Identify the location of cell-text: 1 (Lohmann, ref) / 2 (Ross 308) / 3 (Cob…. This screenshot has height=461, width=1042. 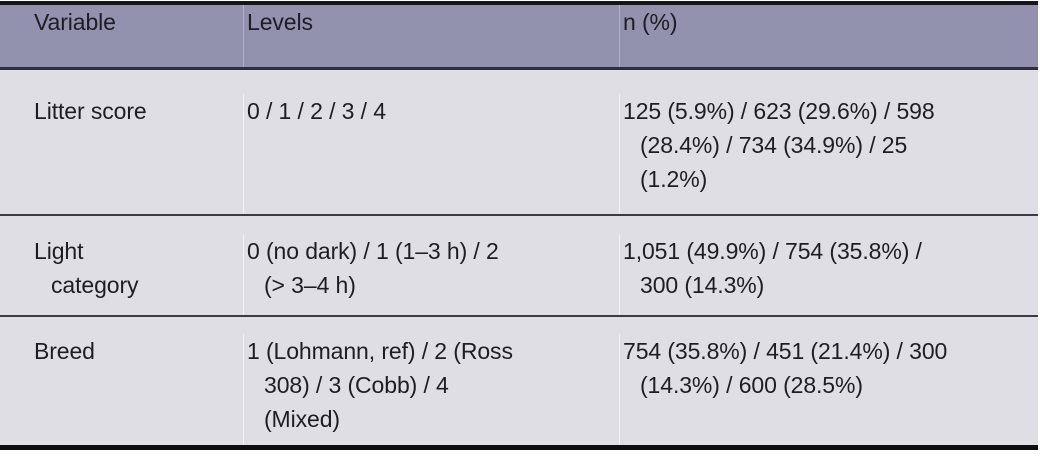
(380, 385).